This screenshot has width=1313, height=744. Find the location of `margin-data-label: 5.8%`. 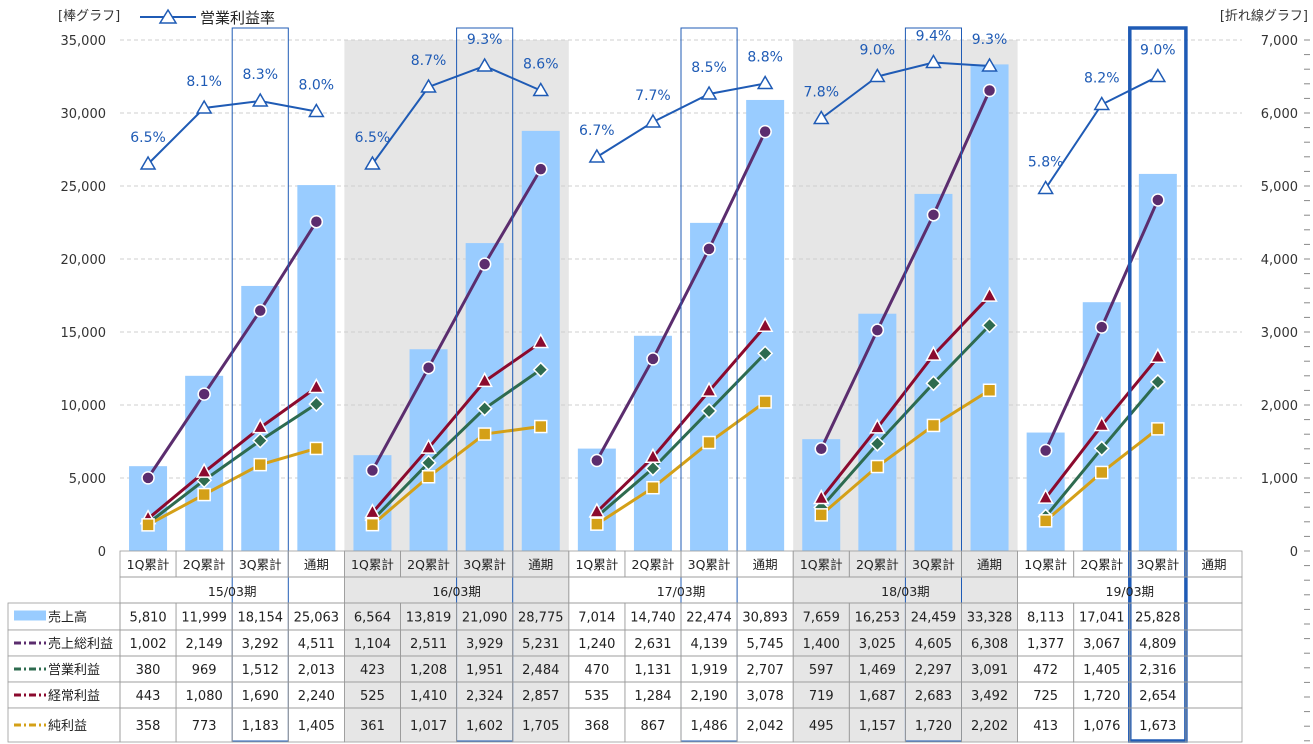

margin-data-label: 5.8% is located at coordinates (1046, 163).